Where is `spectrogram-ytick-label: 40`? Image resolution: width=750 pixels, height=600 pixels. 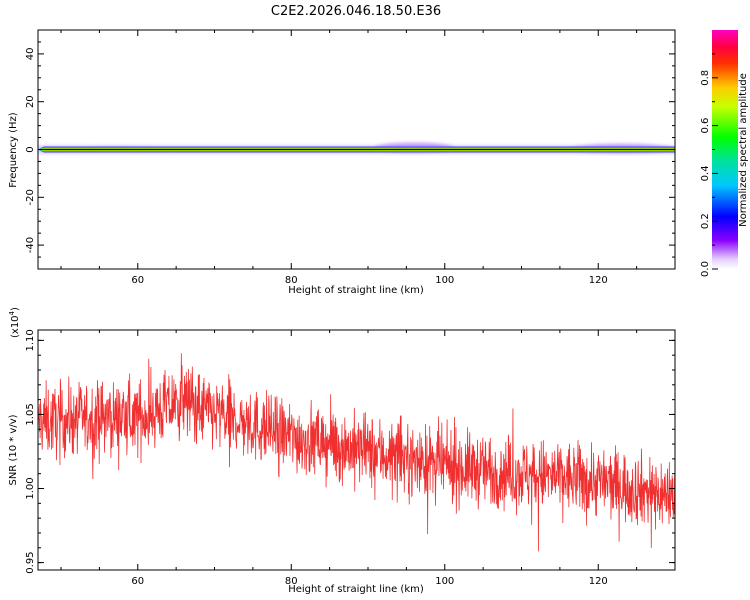
spectrogram-ytick-label: 40 is located at coordinates (30, 54).